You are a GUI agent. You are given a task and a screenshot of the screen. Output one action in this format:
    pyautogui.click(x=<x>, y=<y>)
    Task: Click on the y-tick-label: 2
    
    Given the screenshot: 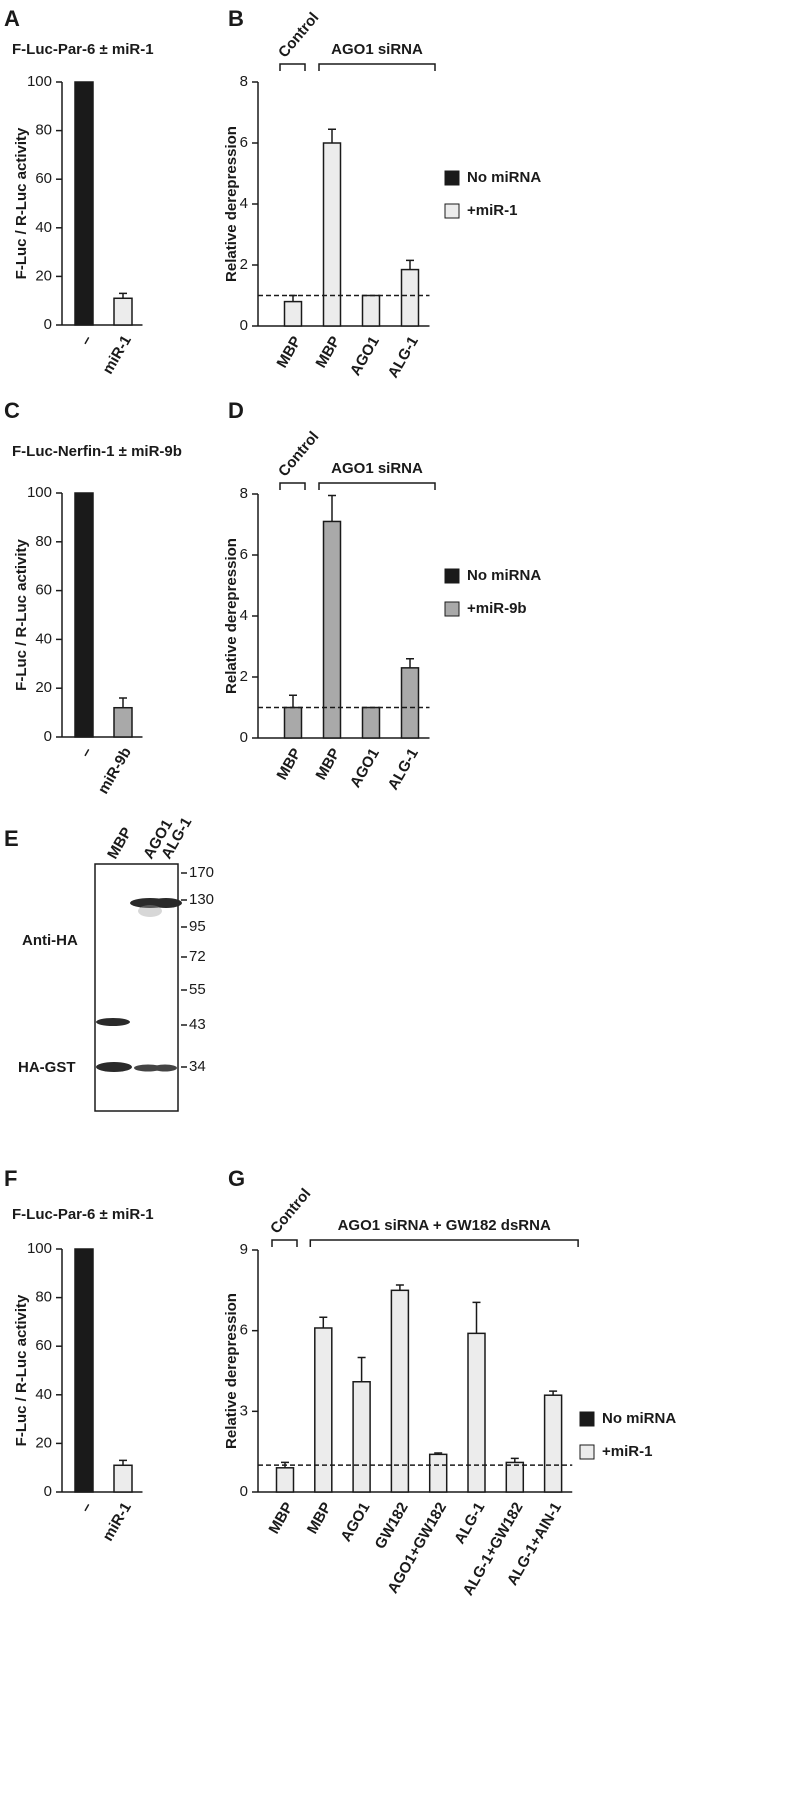 What is the action you would take?
    pyautogui.click(x=244, y=676)
    